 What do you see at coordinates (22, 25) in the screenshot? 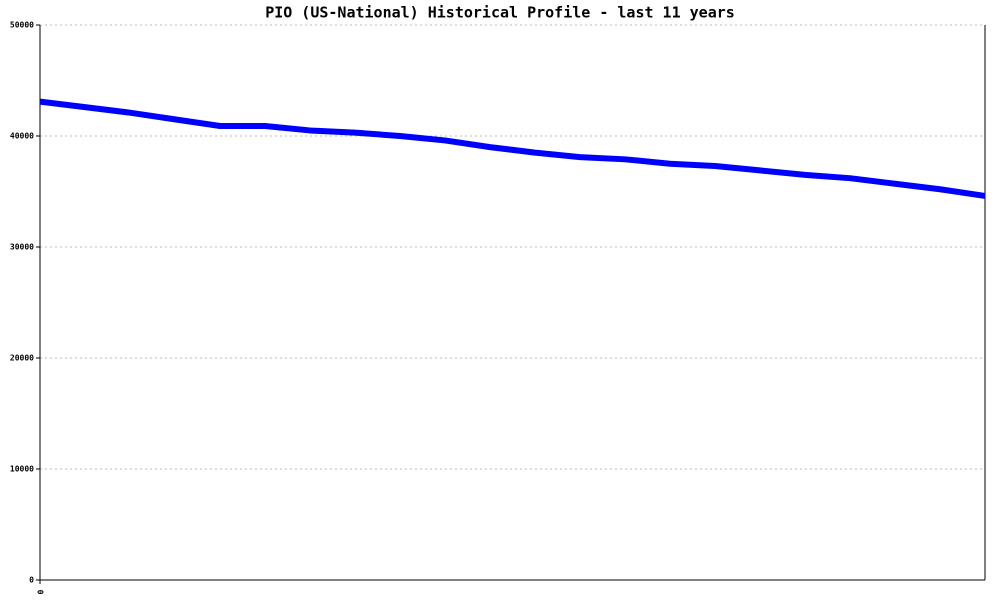
I see `y-tick-label: 50000` at bounding box center [22, 25].